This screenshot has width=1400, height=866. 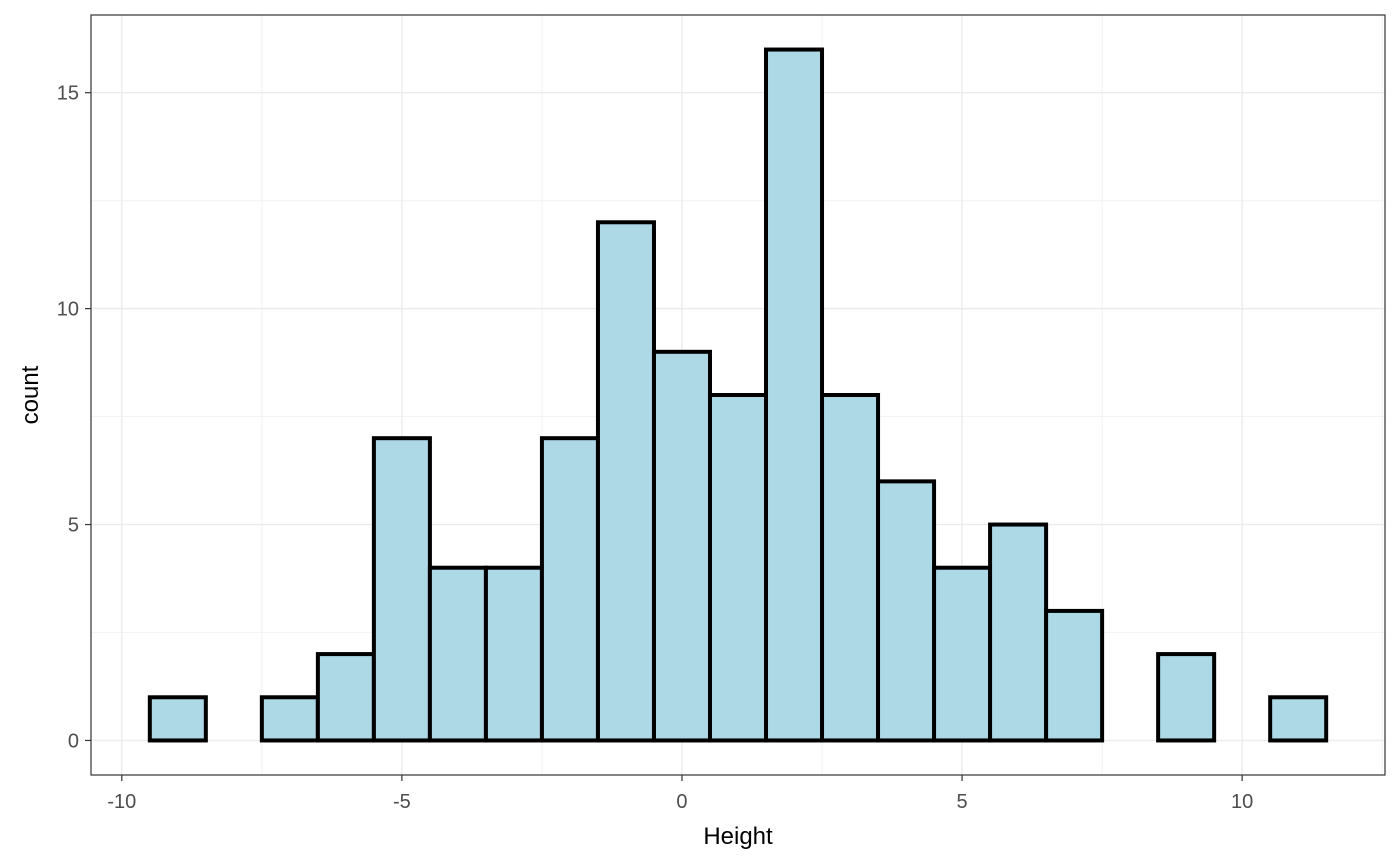 What do you see at coordinates (68, 94) in the screenshot?
I see `y-tick-label: 15` at bounding box center [68, 94].